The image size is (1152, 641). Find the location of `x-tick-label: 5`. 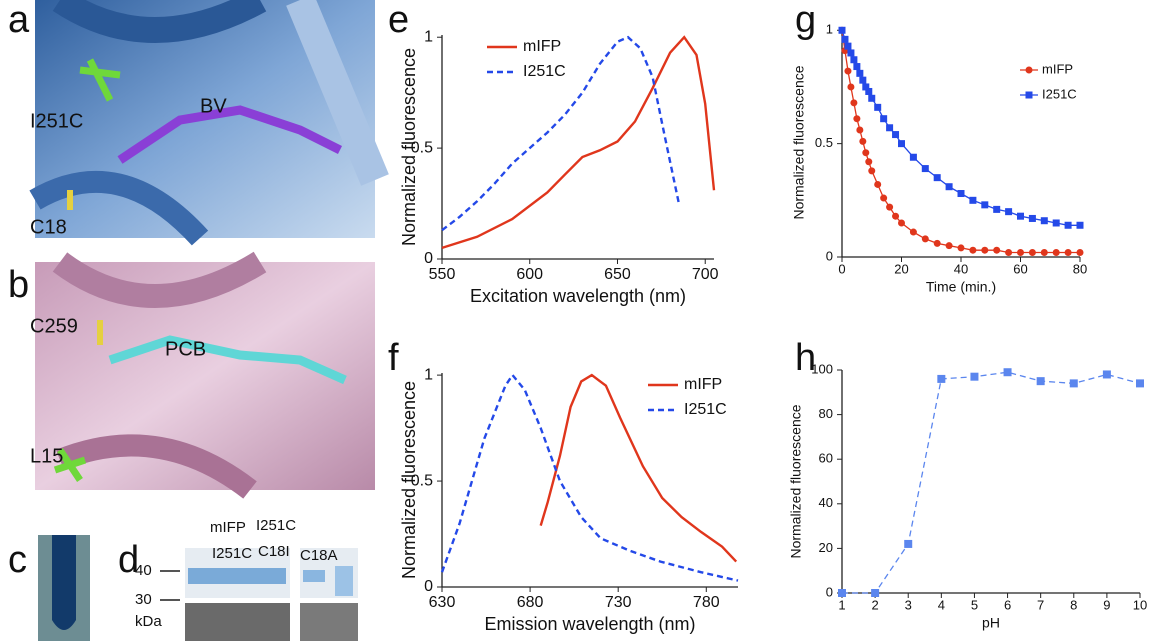

x-tick-label: 5 is located at coordinates (974, 604).